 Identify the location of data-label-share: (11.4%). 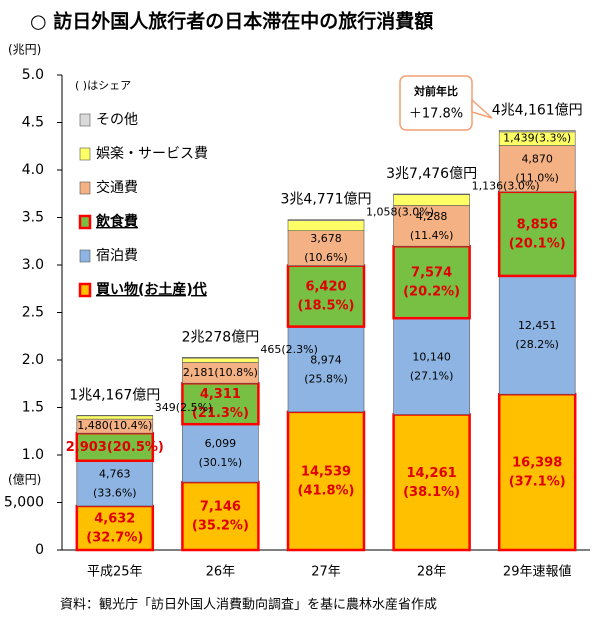
(432, 235).